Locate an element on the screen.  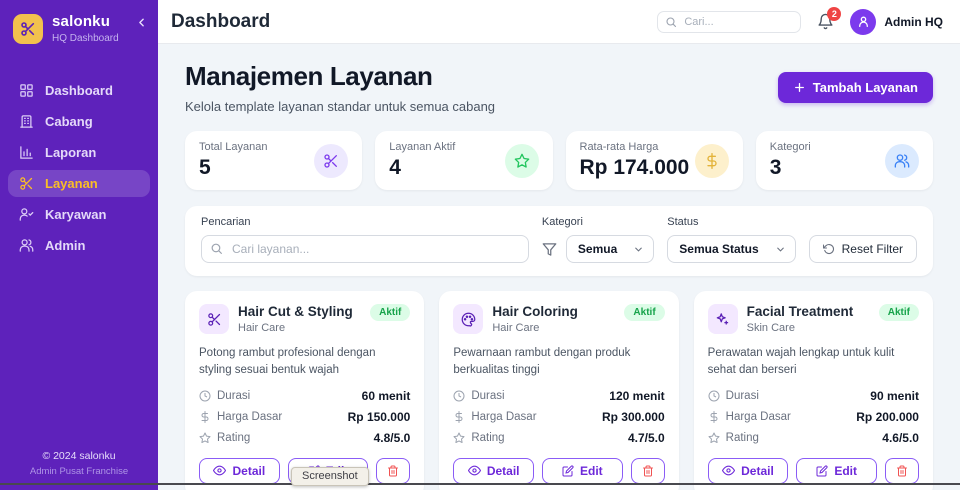
service-search-input is located at coordinates (365, 249).